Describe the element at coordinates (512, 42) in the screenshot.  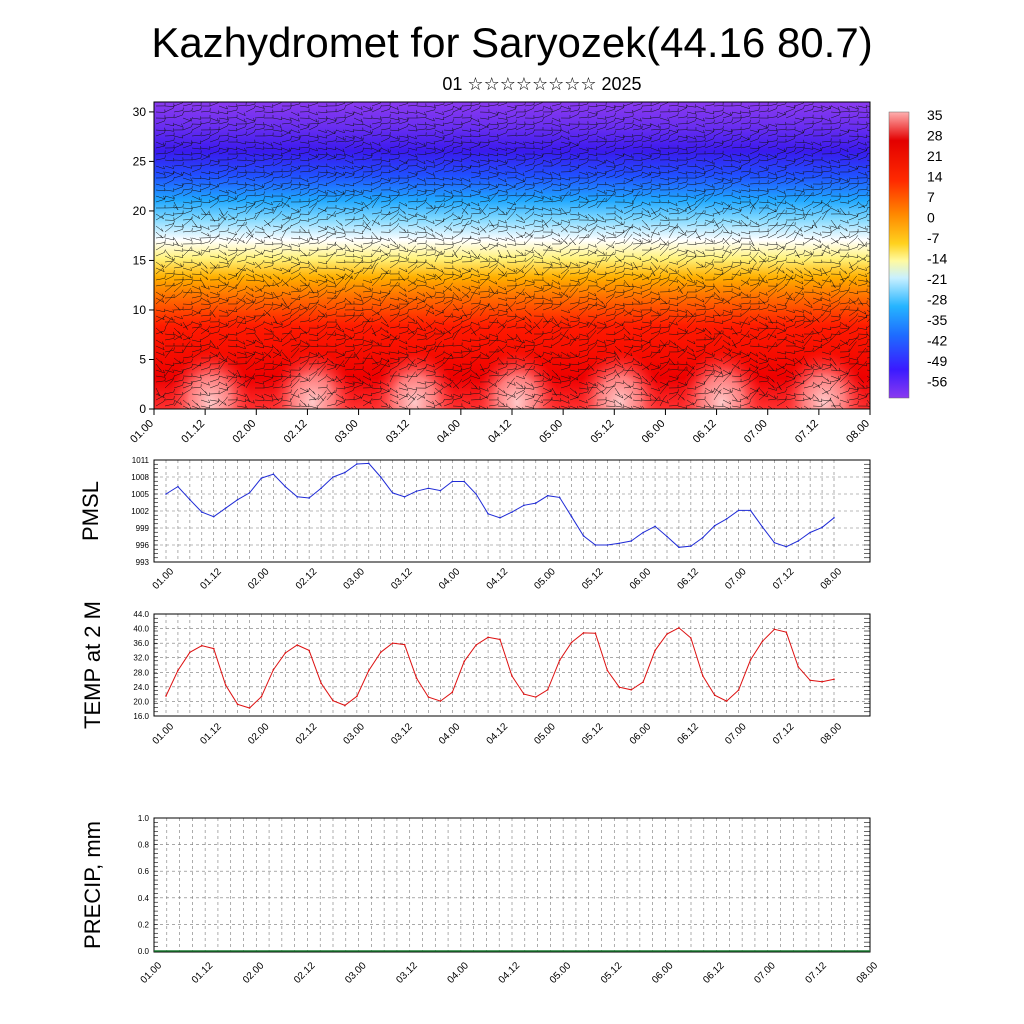
I see `page-title: Kazhydromet for Saryozek(44.16 80.7)` at that location.